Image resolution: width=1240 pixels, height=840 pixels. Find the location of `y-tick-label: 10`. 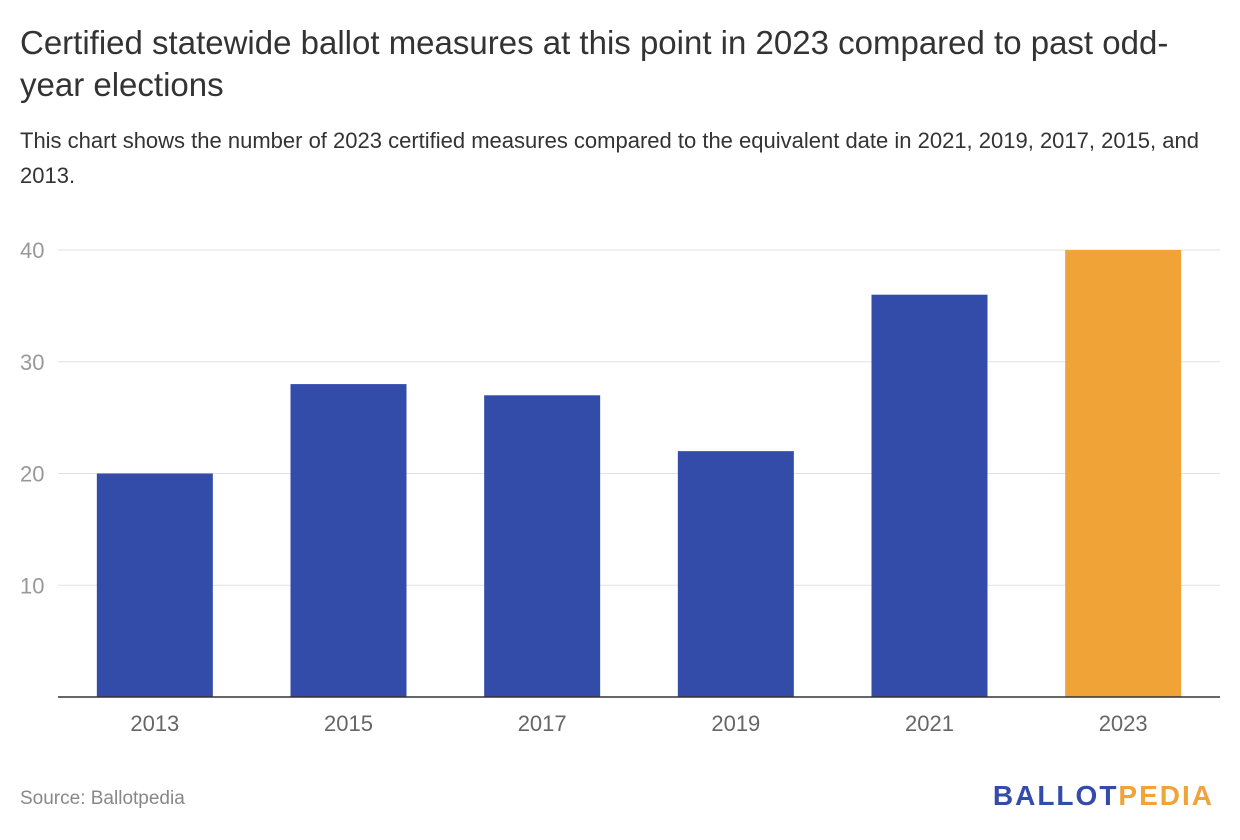

y-tick-label: 10 is located at coordinates (32, 585).